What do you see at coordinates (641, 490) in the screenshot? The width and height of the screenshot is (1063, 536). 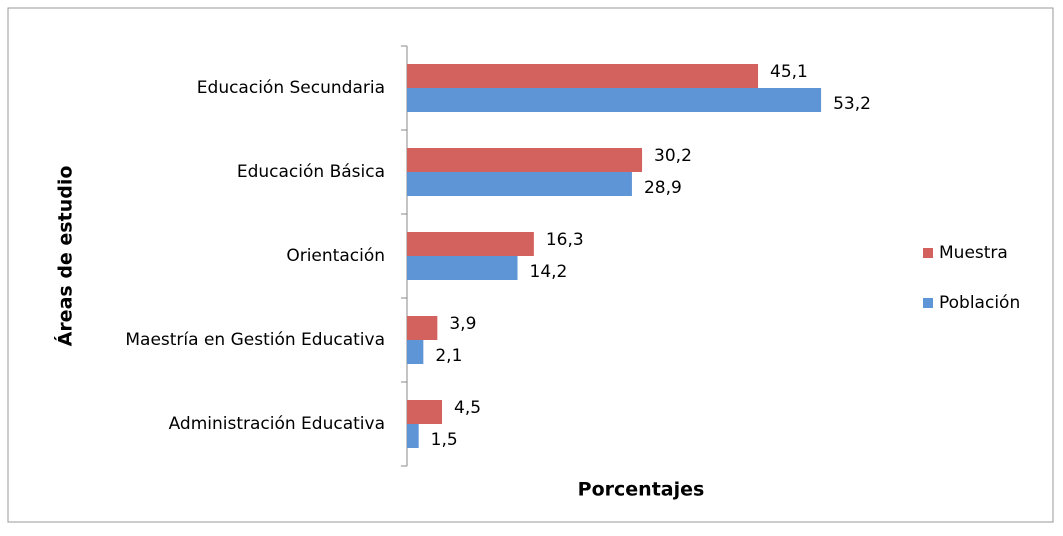 I see `x-axis-title: Porcentajes` at bounding box center [641, 490].